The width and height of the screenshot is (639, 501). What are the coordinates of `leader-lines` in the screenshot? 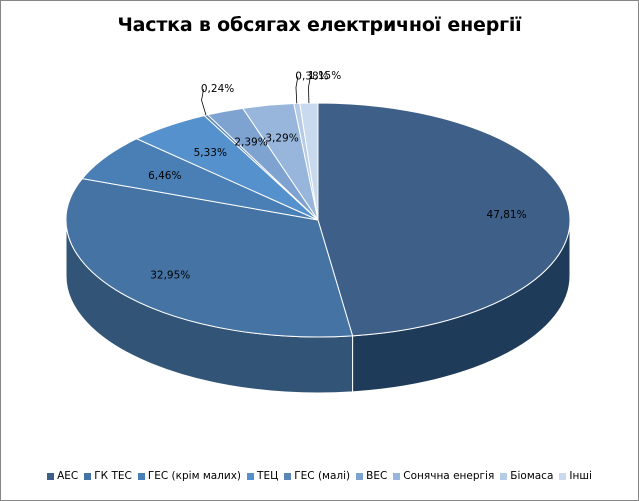 It's located at (256, 96).